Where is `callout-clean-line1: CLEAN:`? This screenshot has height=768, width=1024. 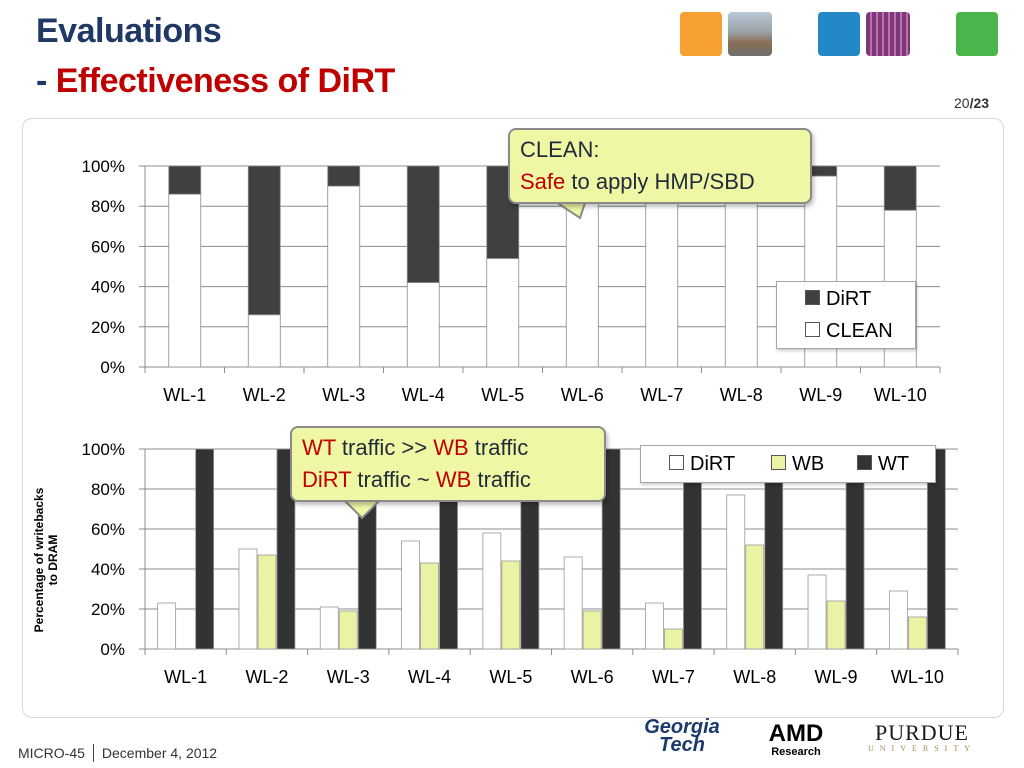 callout-clean-line1: CLEAN: is located at coordinates (560, 149).